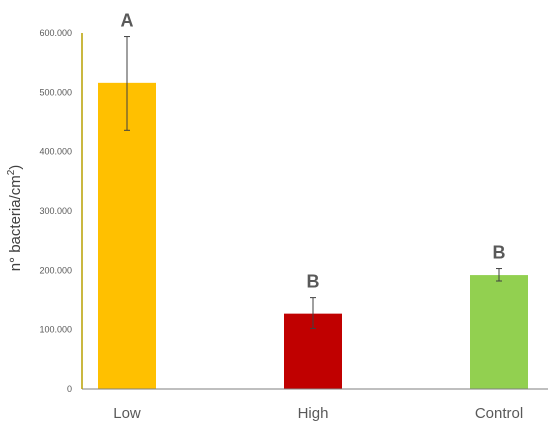  I want to click on x-label-high: High, so click(313, 413).